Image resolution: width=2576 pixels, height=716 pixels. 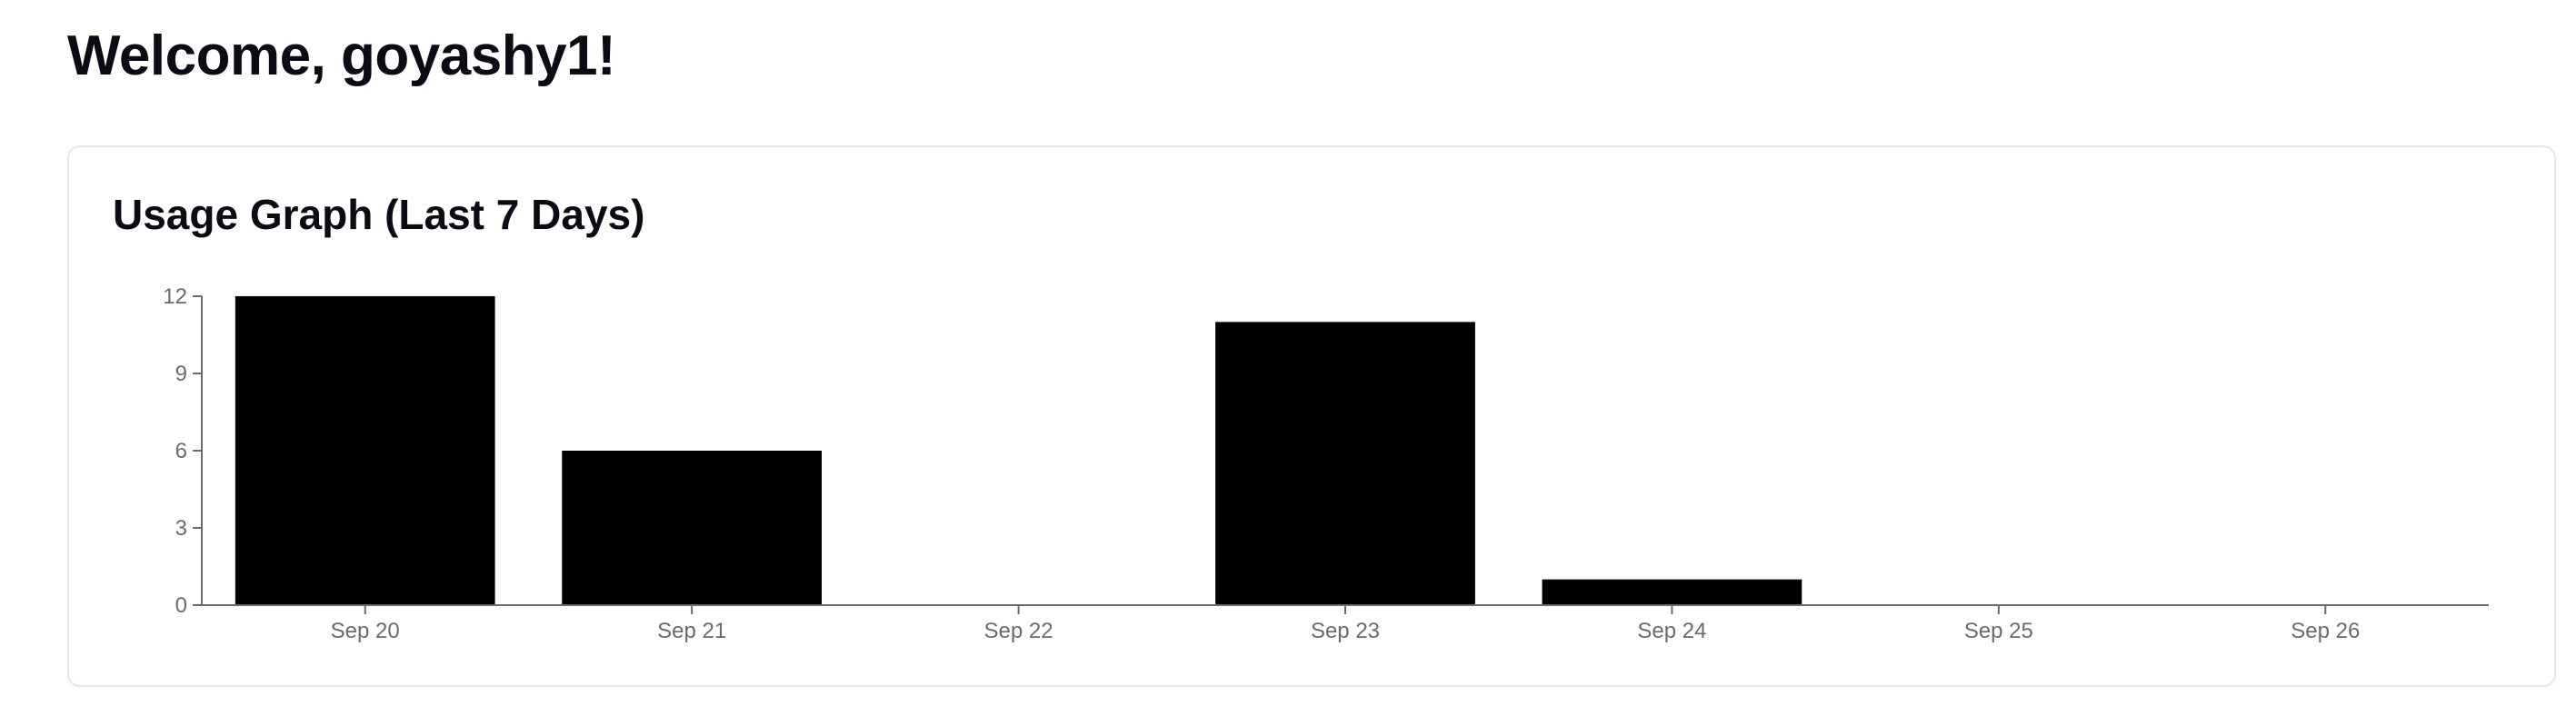 What do you see at coordinates (181, 605) in the screenshot?
I see `y-tick-label: 0` at bounding box center [181, 605].